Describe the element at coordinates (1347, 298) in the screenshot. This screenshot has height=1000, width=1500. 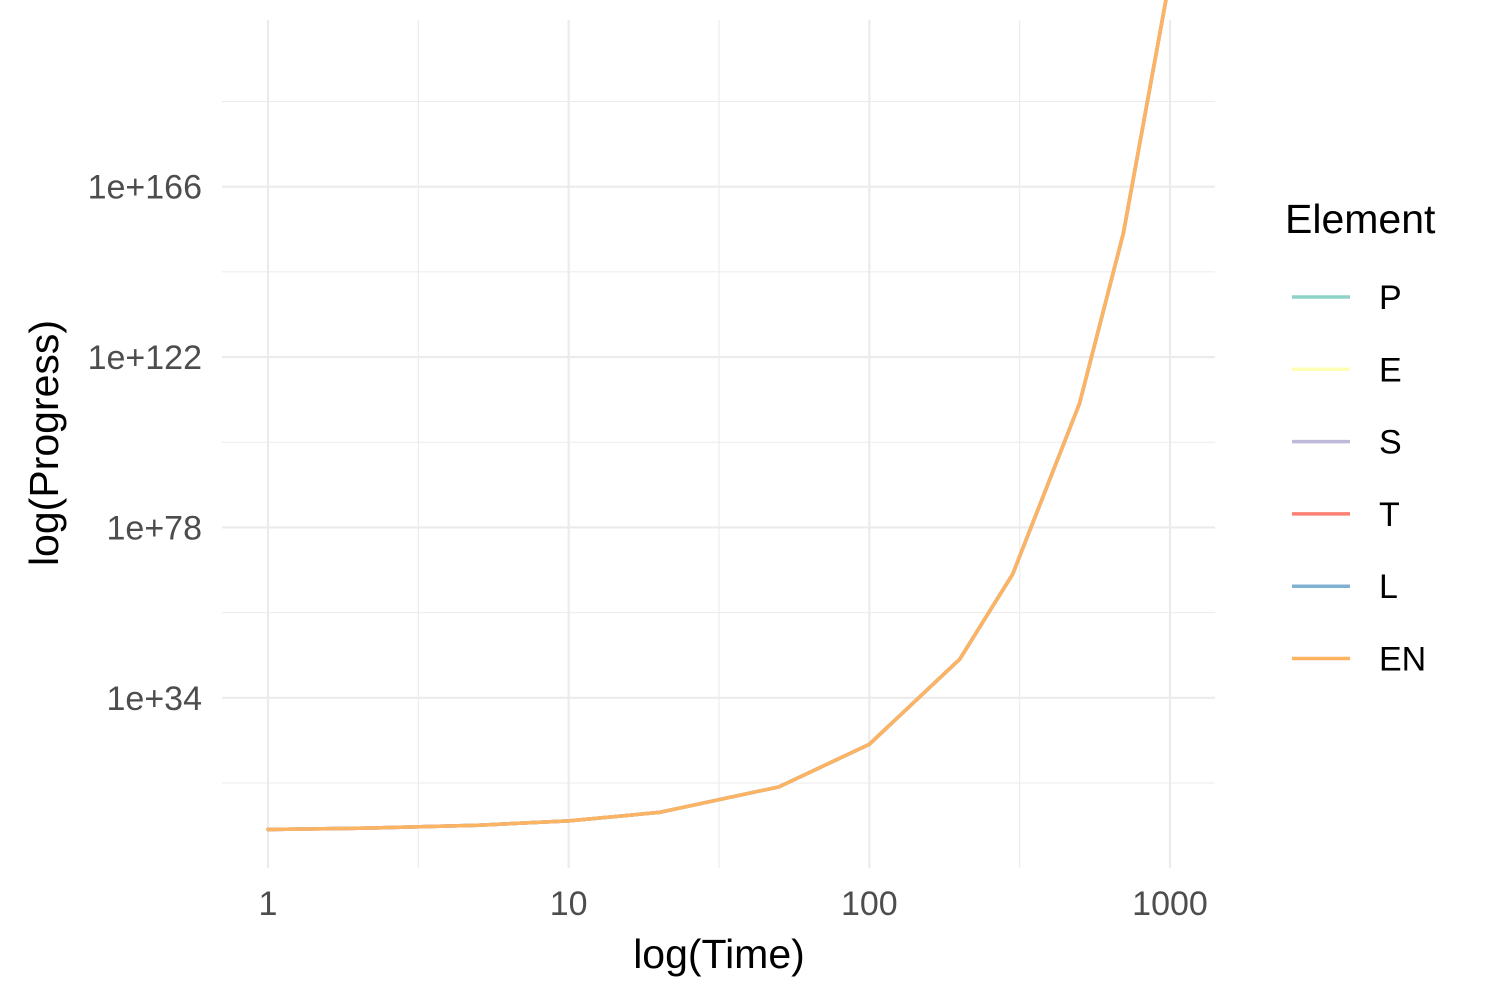
I see `legend-item-p: P` at that location.